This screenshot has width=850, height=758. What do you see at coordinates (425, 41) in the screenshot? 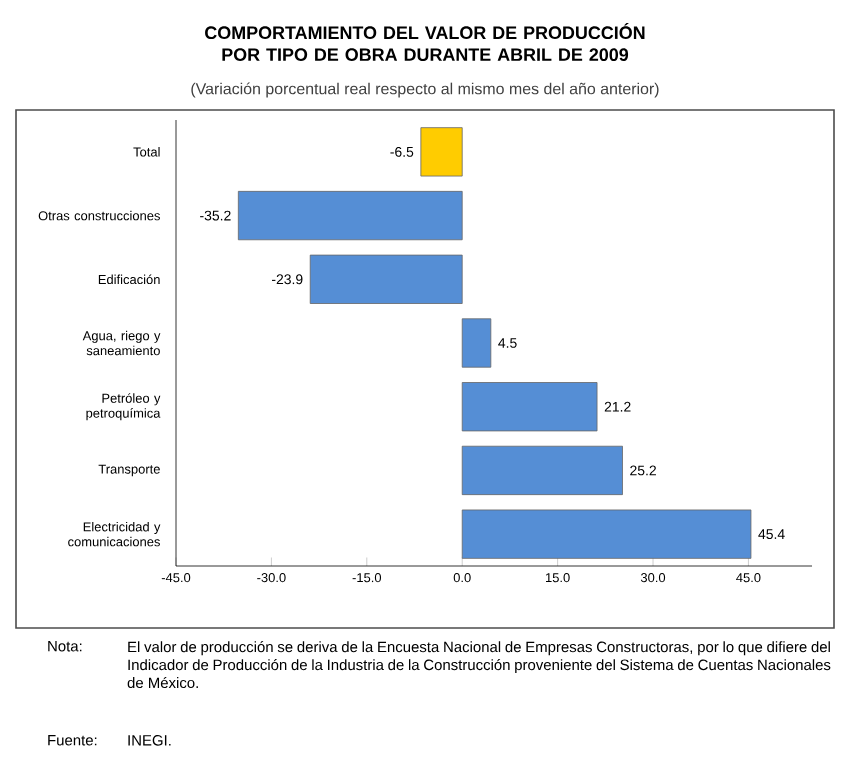
I see `chart-title: COMPORTAMIENTO DEL VALOR DE PRODUCCIÓN POR TIPO DE OBRA DURANTE ABRIL DE 2009` at bounding box center [425, 41].